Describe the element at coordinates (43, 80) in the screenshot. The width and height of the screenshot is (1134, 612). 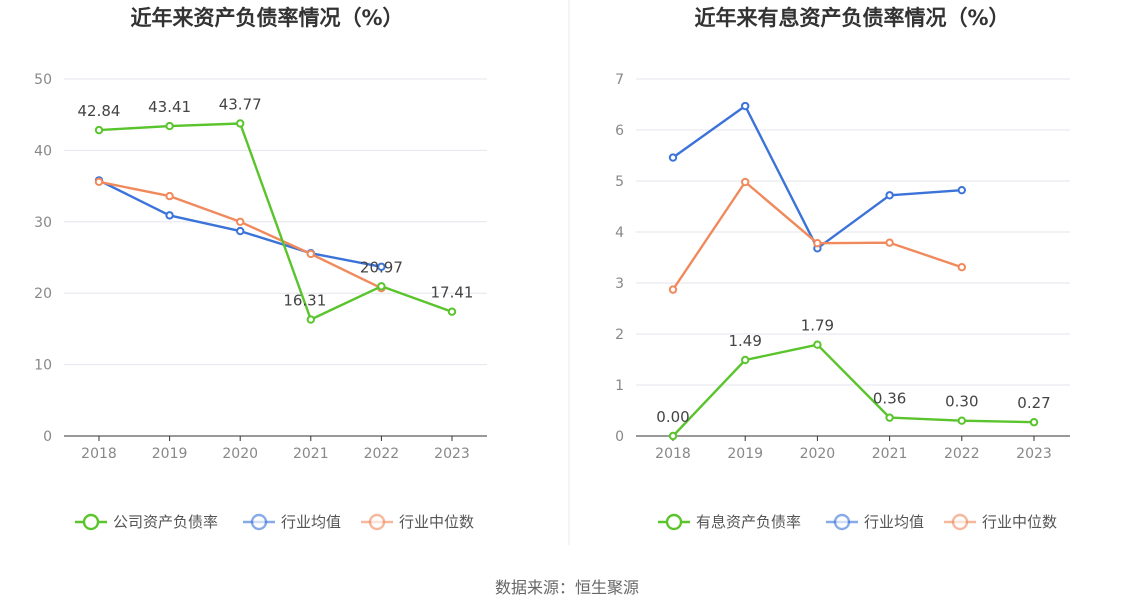
I see `y-tick-label: 50` at that location.